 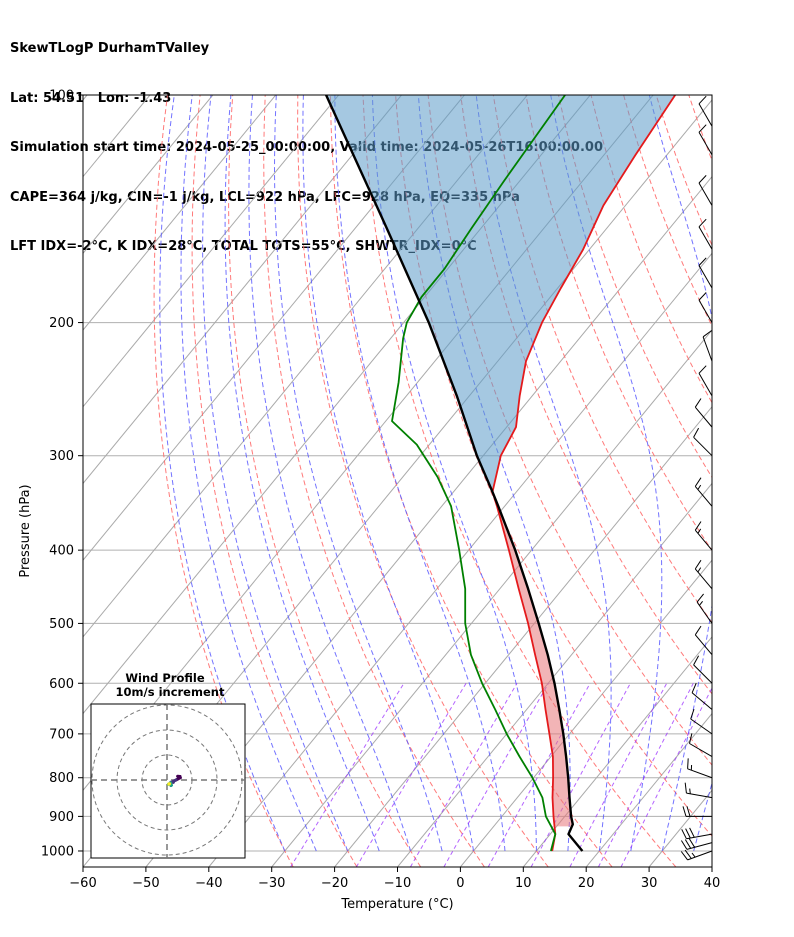 I want to click on x-tick-label: −60, so click(x=82, y=883).